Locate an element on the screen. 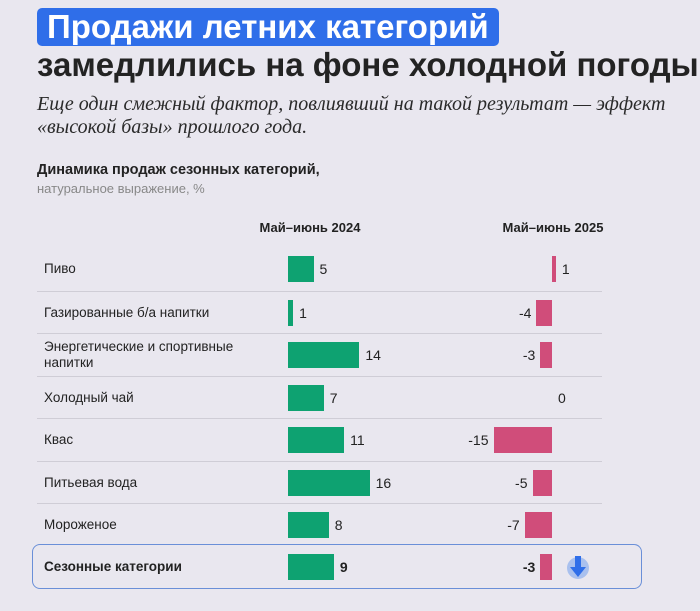  value-label-2025: -4 is located at coordinates (525, 312).